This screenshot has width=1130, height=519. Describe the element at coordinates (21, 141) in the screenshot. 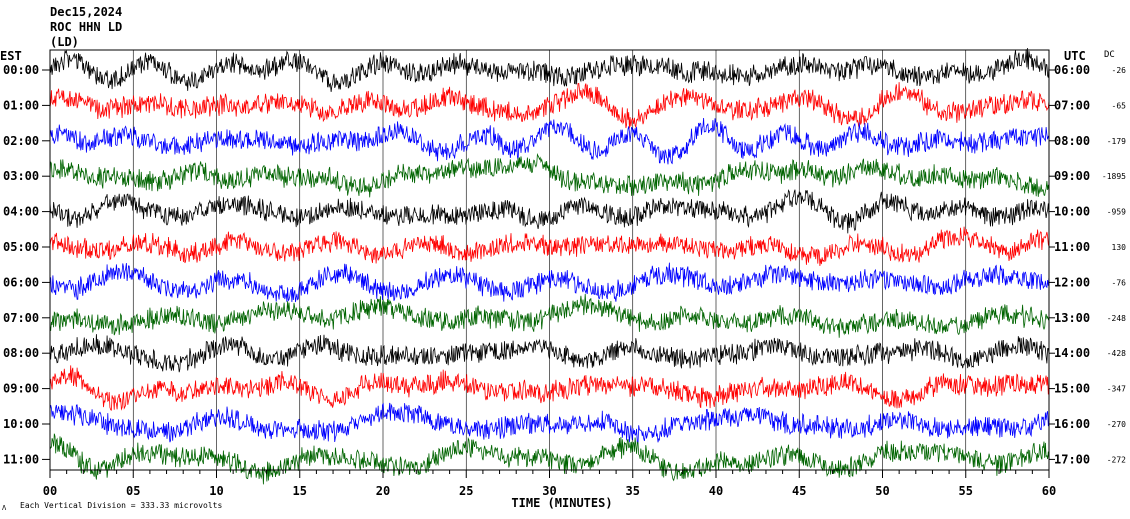

I see `est-row-label: 02:00` at that location.